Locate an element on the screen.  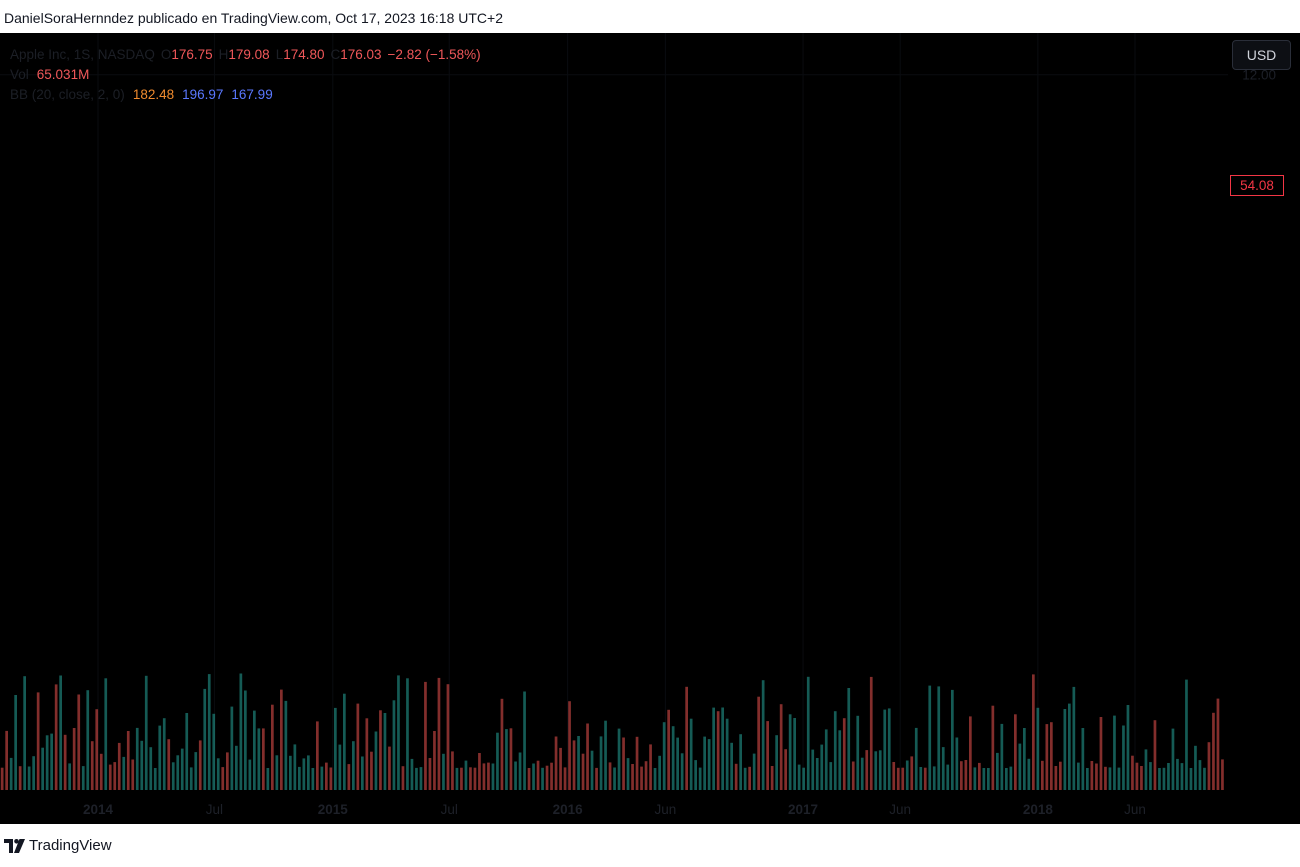
volume-row: Vol 65.031M is located at coordinates (245, 75).